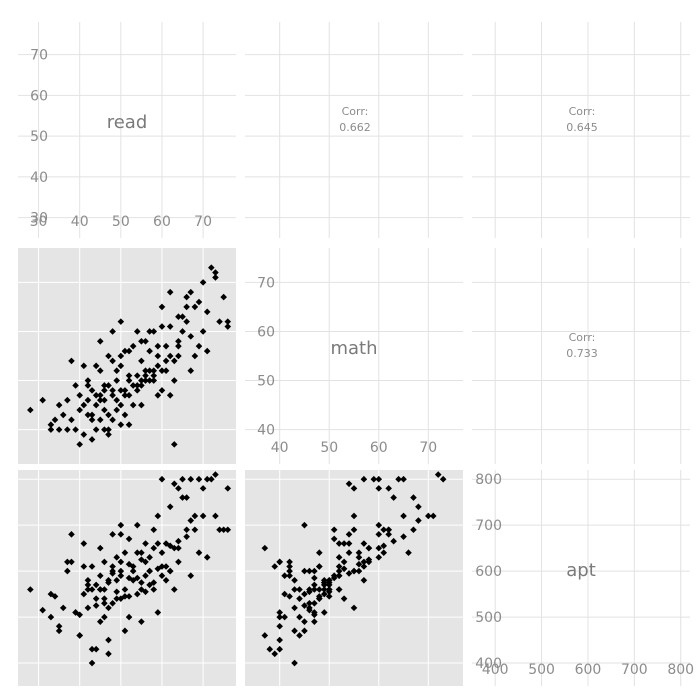 The image size is (700, 700). What do you see at coordinates (428, 448) in the screenshot?
I see `x-tick-label: 70` at bounding box center [428, 448].